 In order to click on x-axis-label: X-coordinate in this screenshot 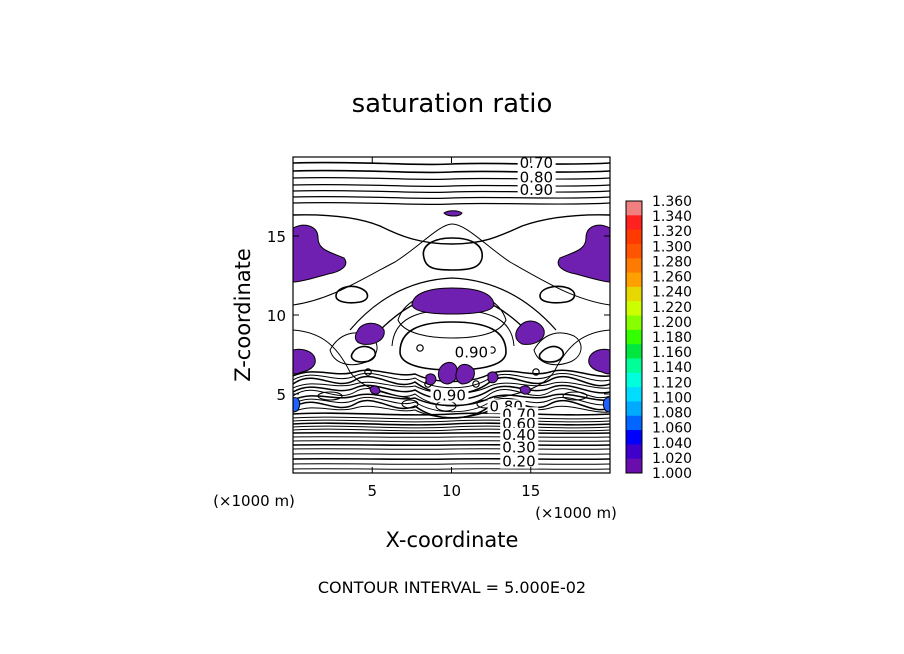, I will do `click(452, 540)`.